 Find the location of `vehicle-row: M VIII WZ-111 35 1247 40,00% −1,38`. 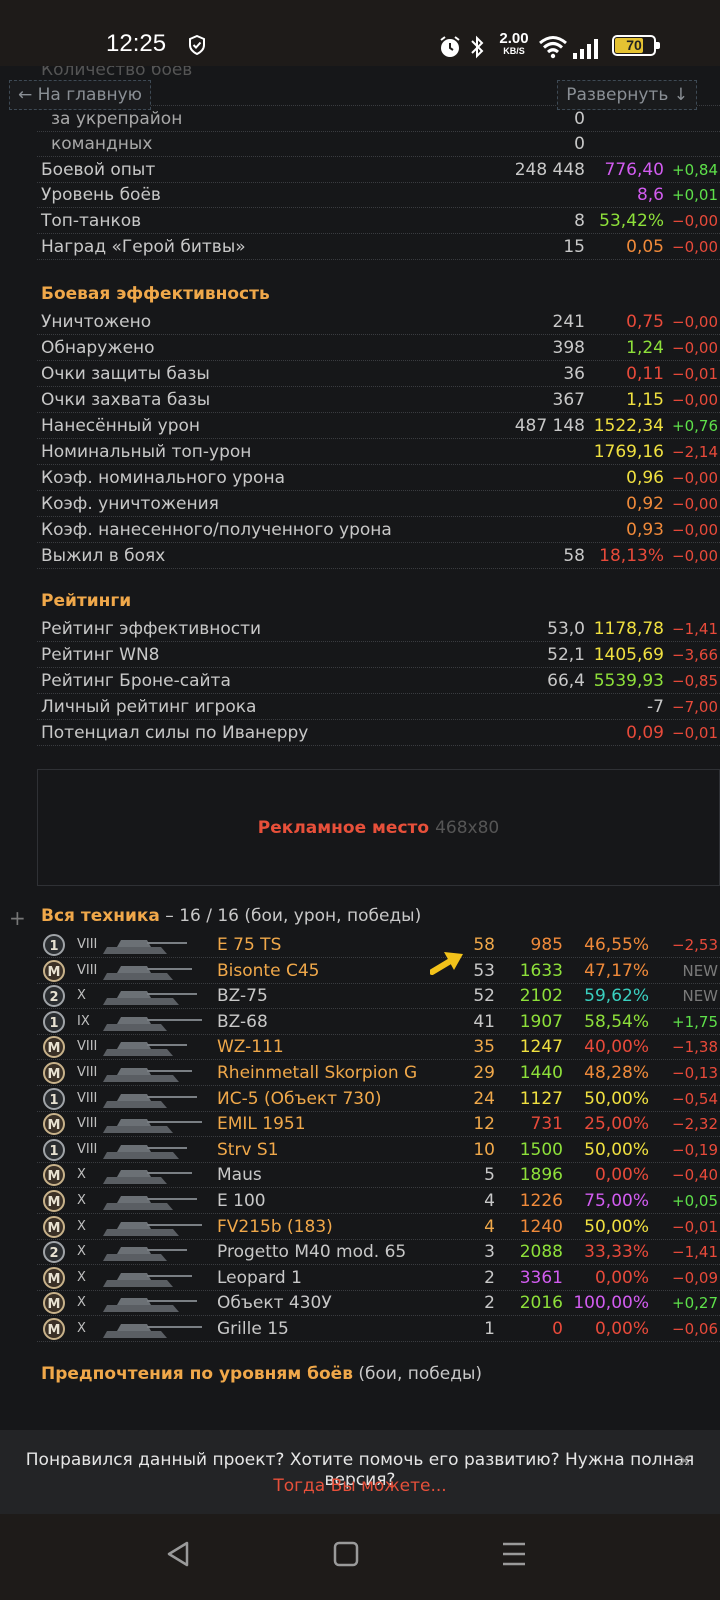

vehicle-row: M VIII WZ-111 35 1247 40,00% −1,38 is located at coordinates (378, 1047).